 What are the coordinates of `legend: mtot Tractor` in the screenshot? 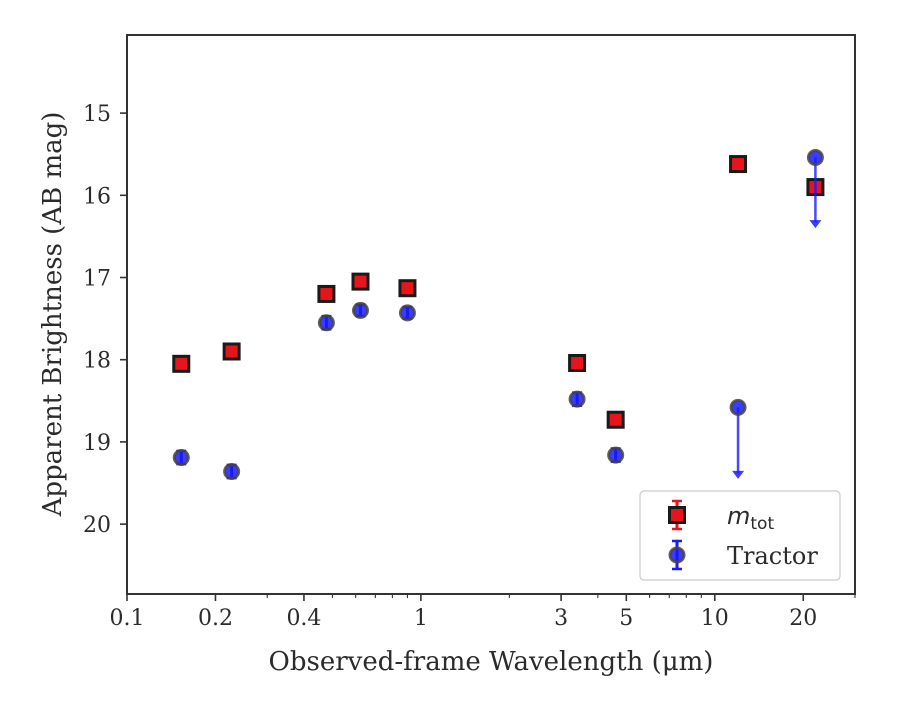 It's located at (740, 535).